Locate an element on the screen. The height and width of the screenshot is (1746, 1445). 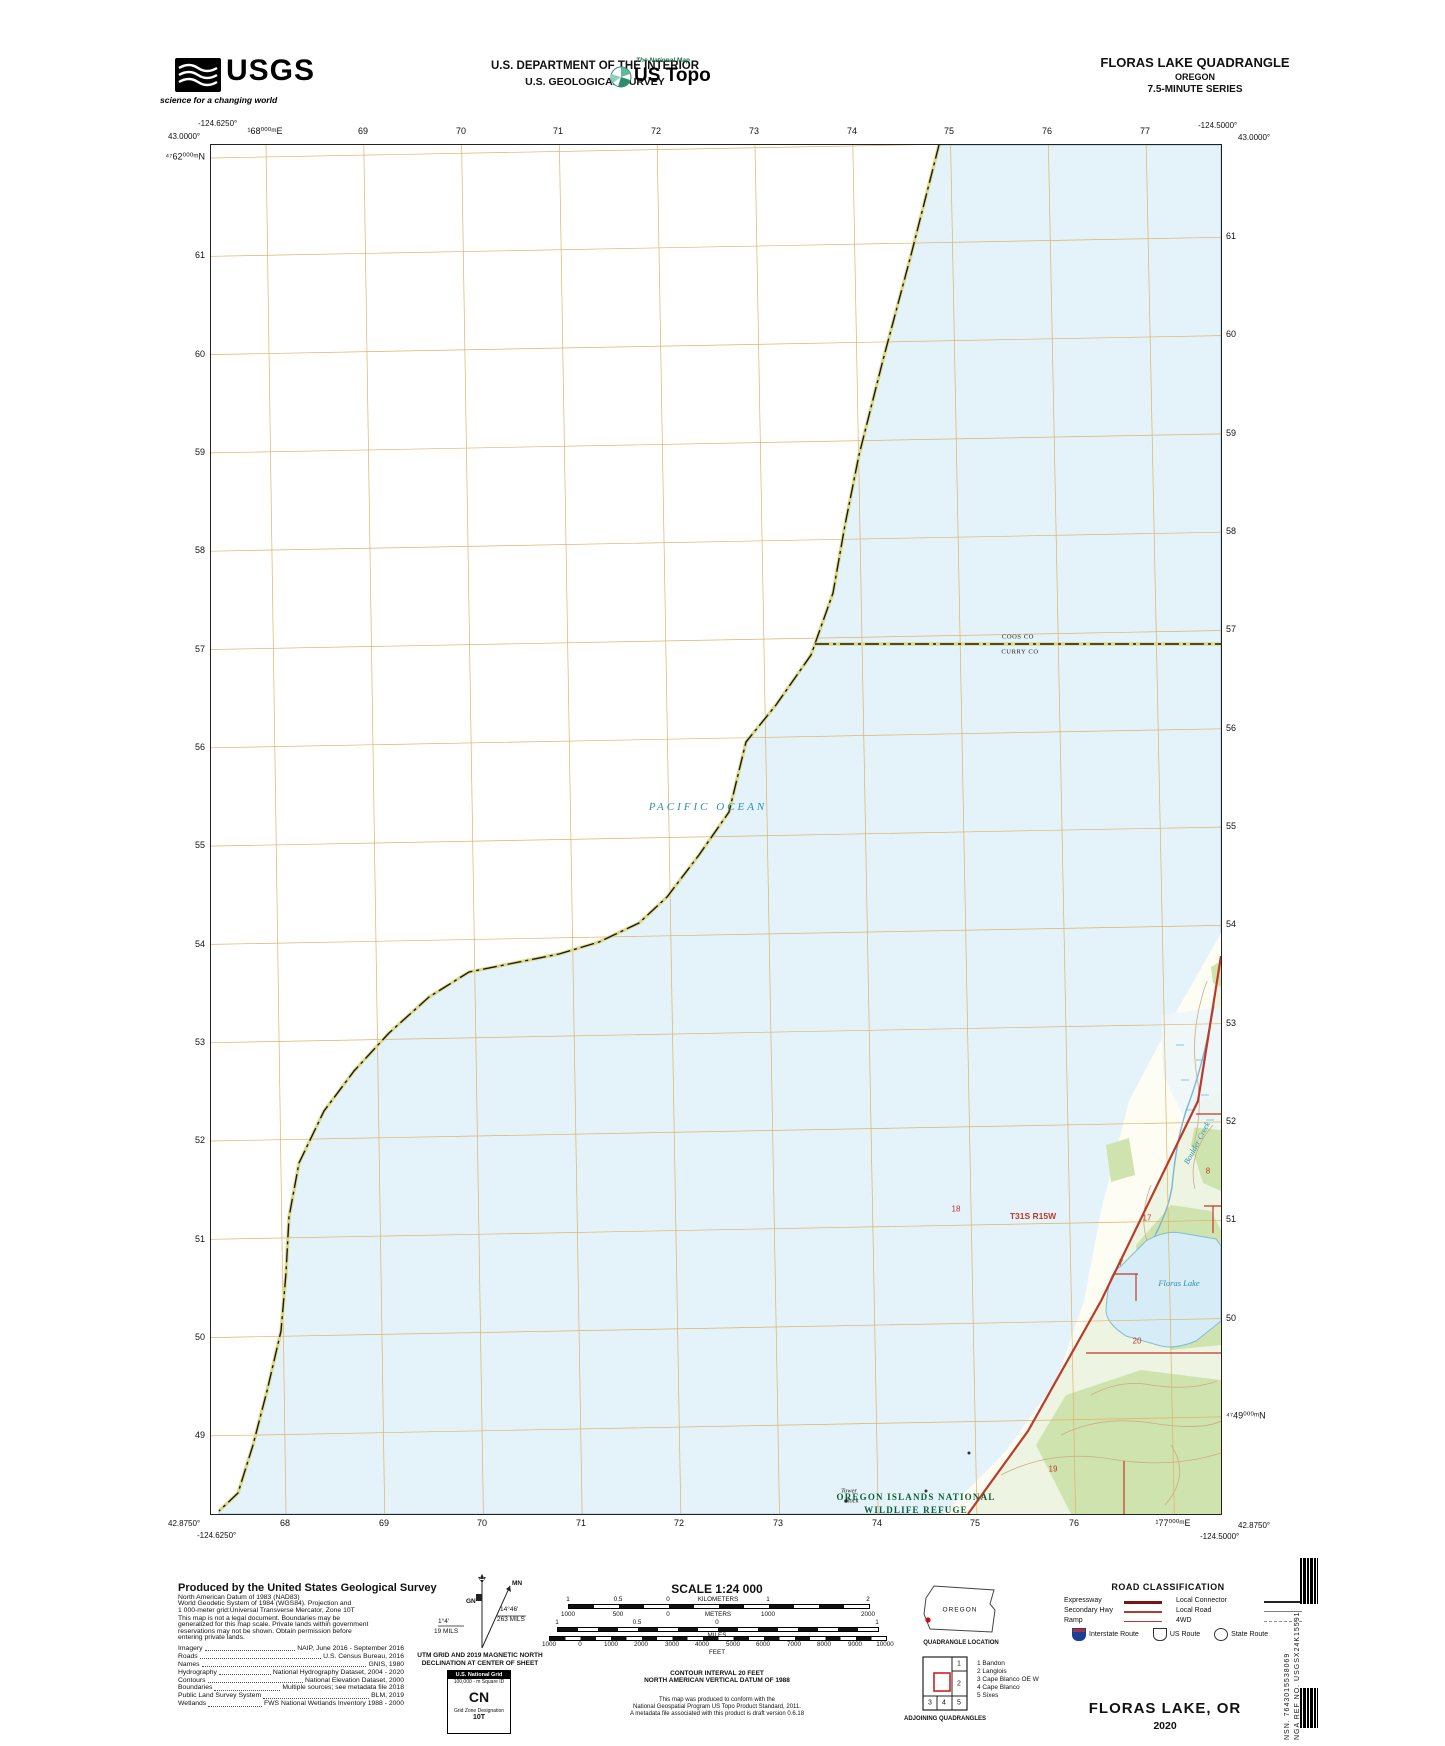
adjoining-quad-name: 4 Cape Blanco is located at coordinates (998, 1687).